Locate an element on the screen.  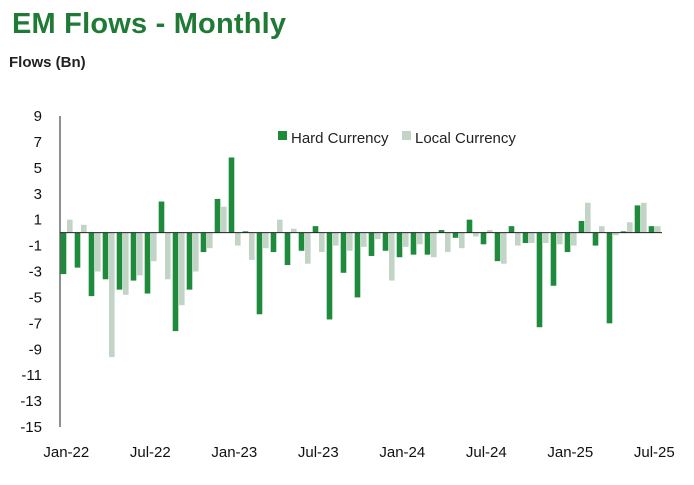
y-tick-label: 7 is located at coordinates (38, 142).